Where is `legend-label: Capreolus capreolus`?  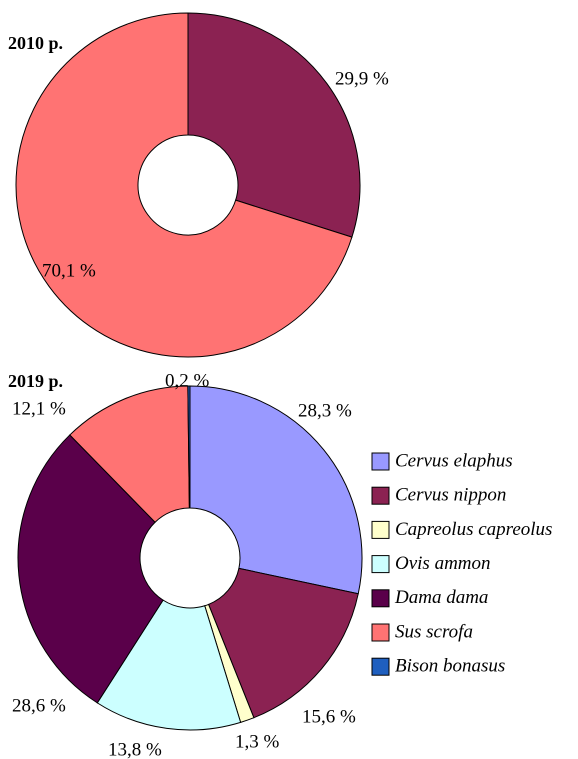 legend-label: Capreolus capreolus is located at coordinates (473, 529).